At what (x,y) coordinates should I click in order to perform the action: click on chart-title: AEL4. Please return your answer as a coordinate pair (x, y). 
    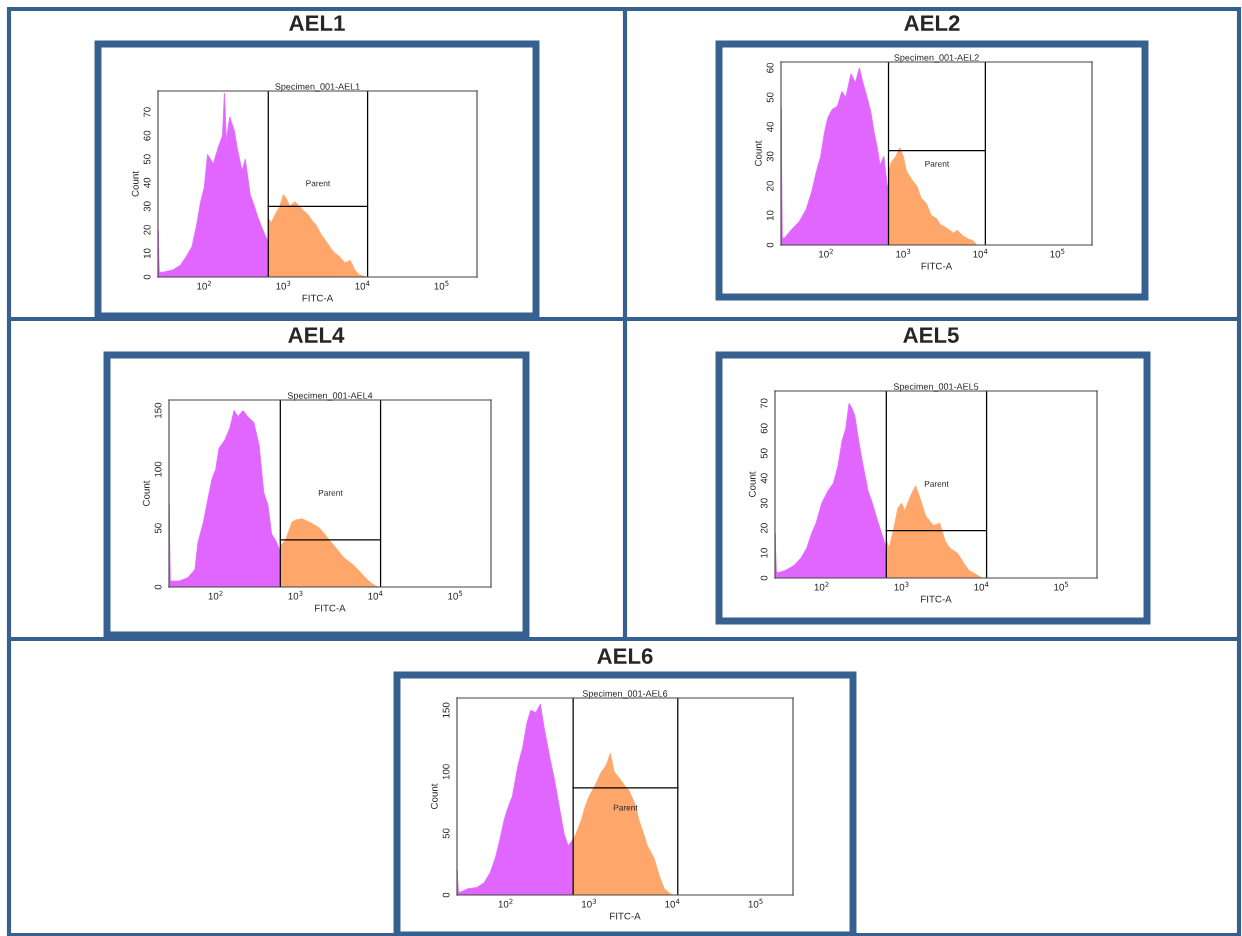
    Looking at the image, I should click on (316, 335).